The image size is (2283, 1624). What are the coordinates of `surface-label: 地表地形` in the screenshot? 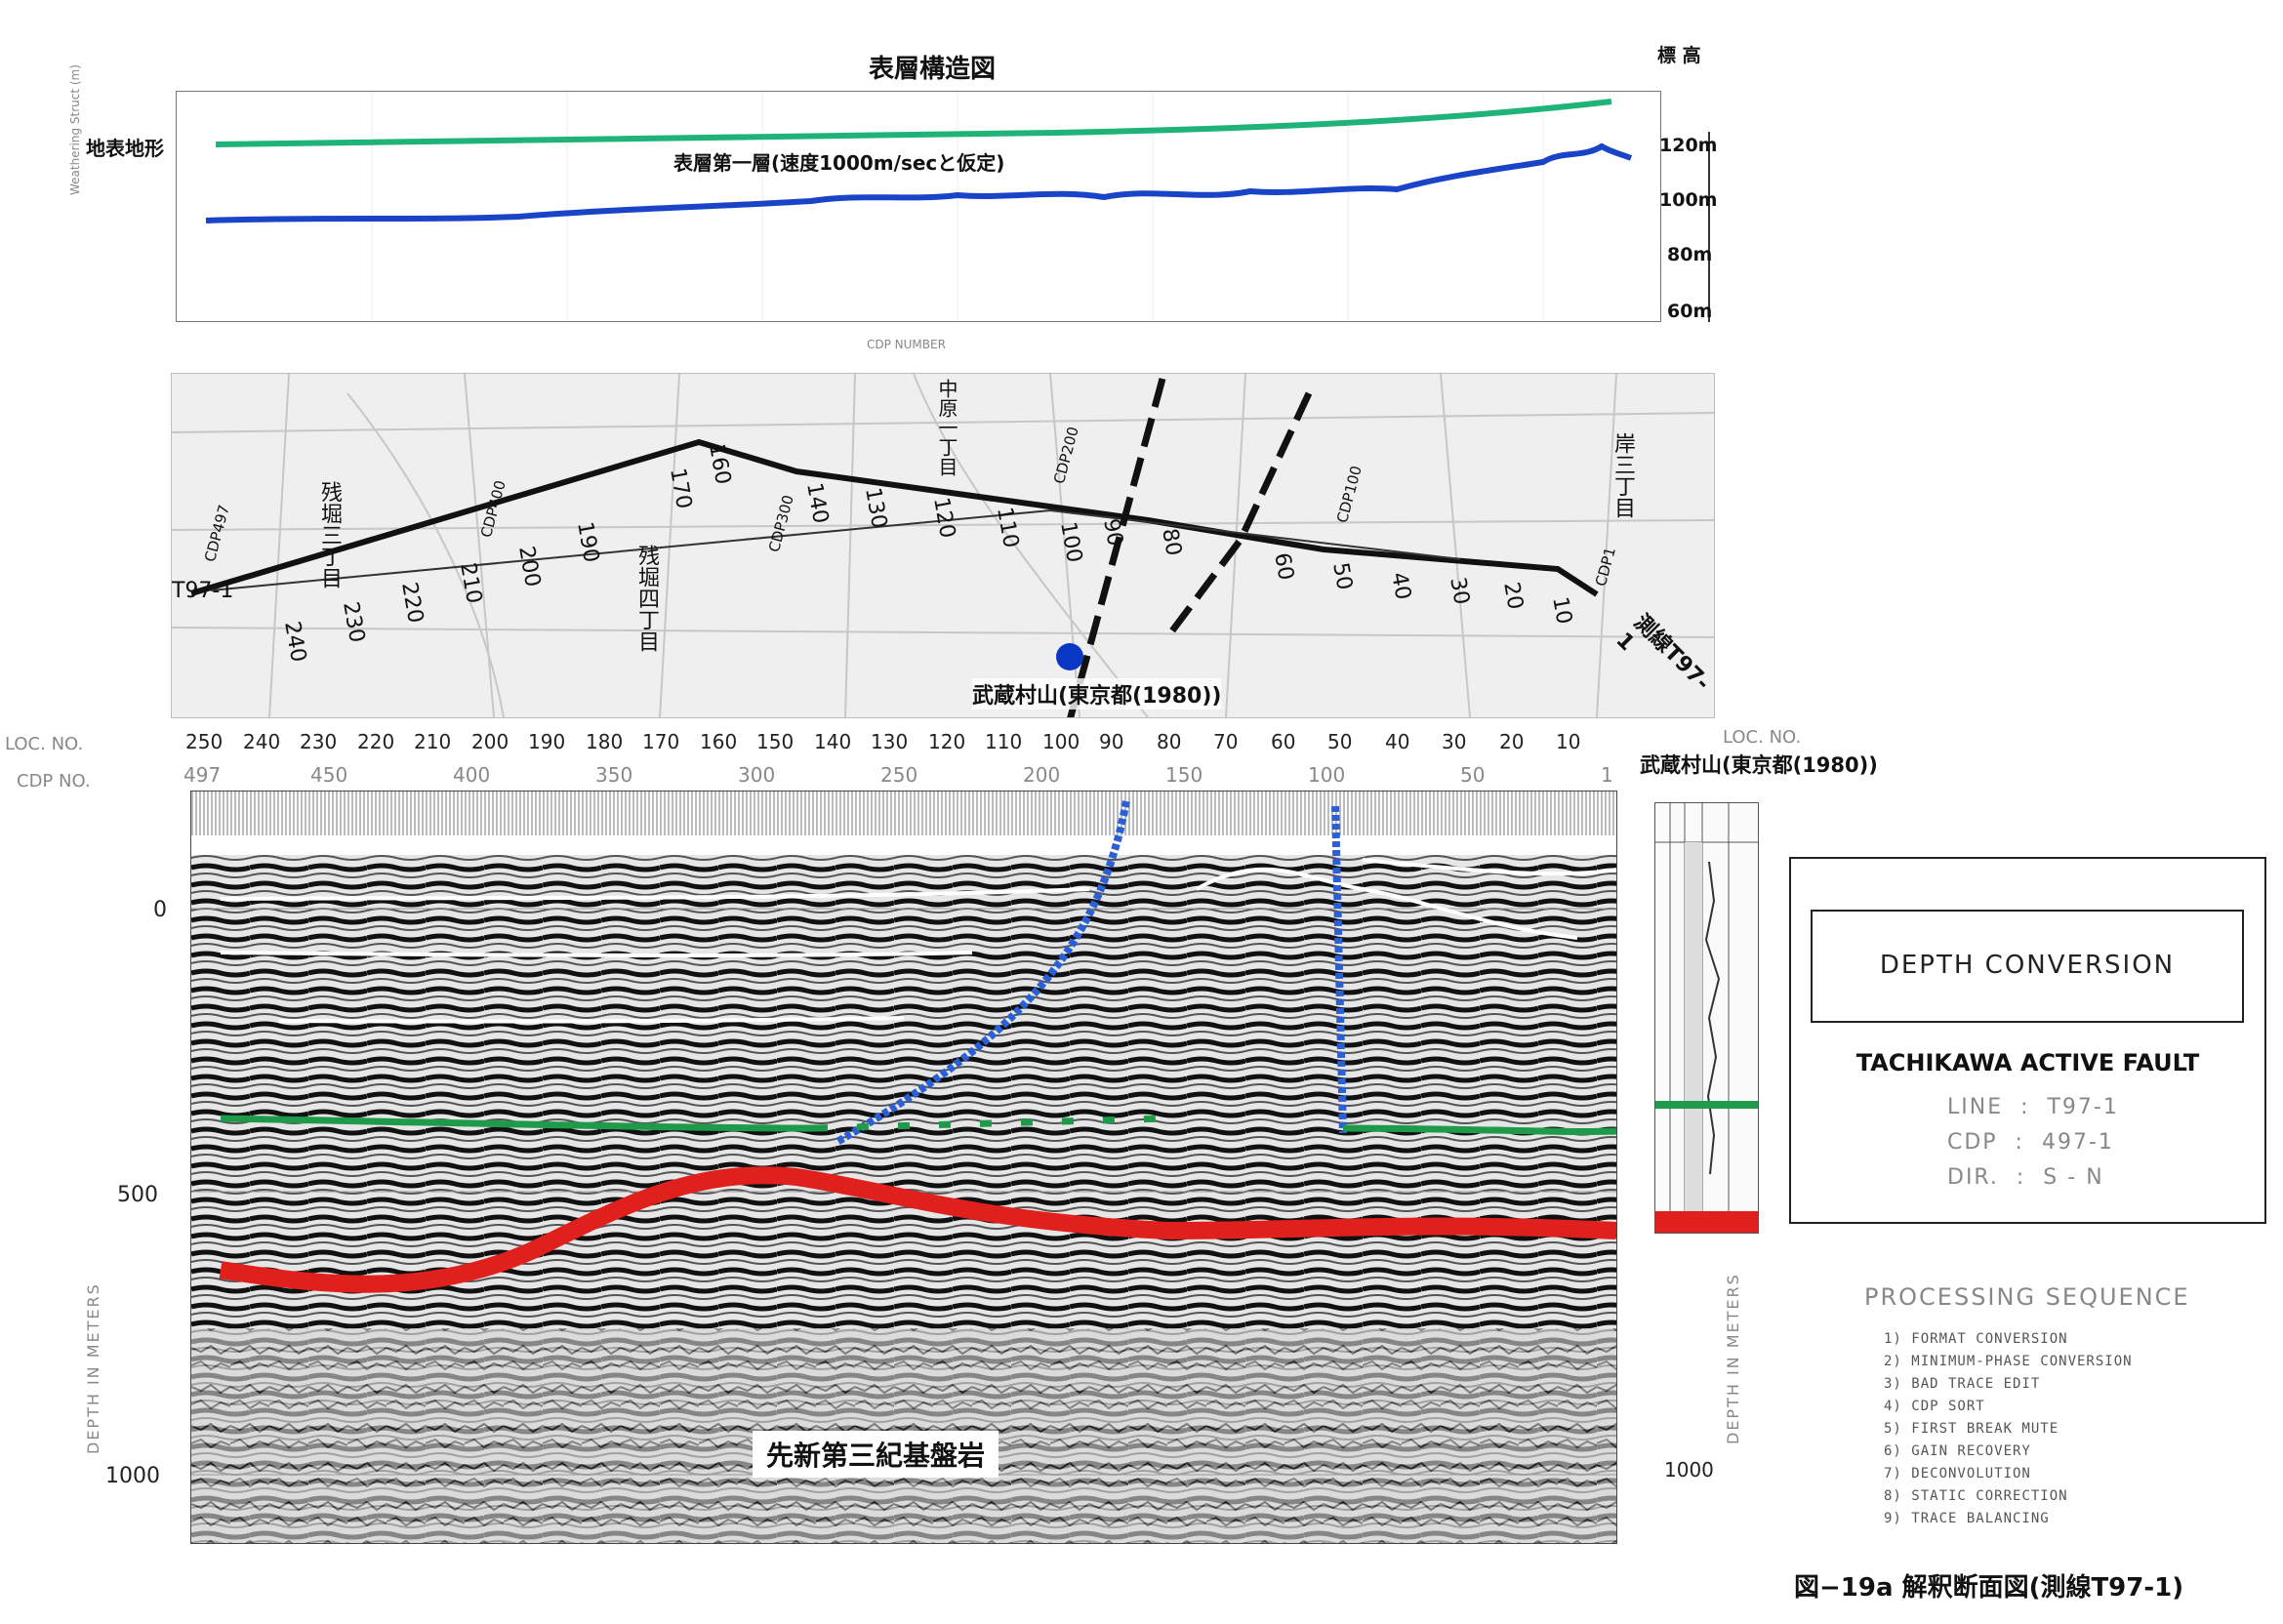 It's located at (125, 148).